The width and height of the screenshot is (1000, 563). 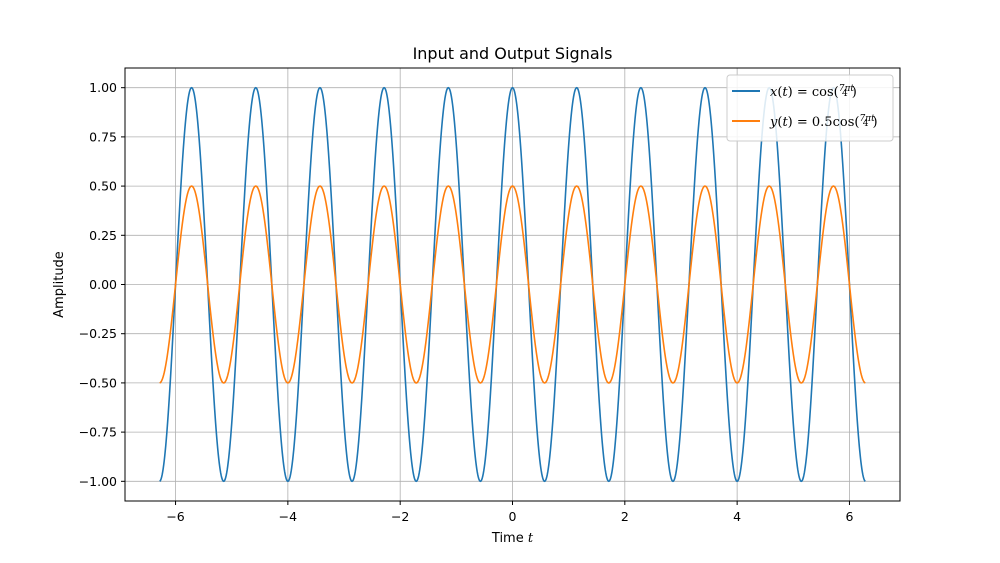 I want to click on chart-title: Input and Output Signals, so click(x=513, y=53).